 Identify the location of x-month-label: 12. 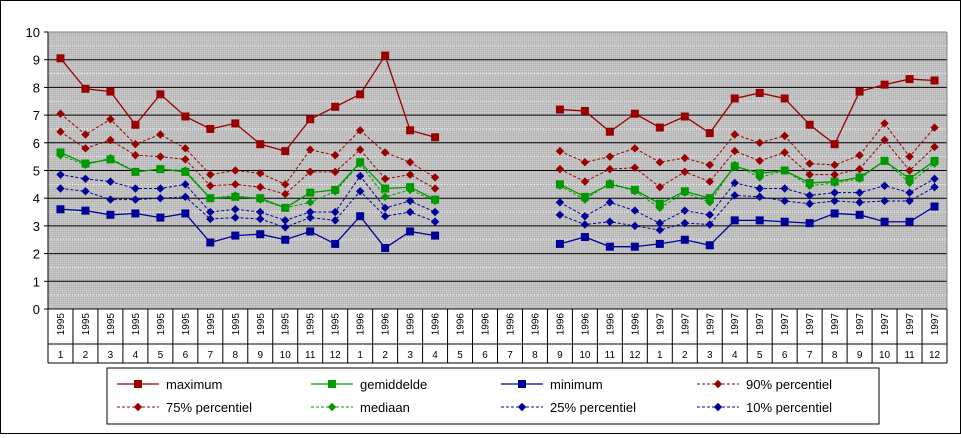
(635, 355).